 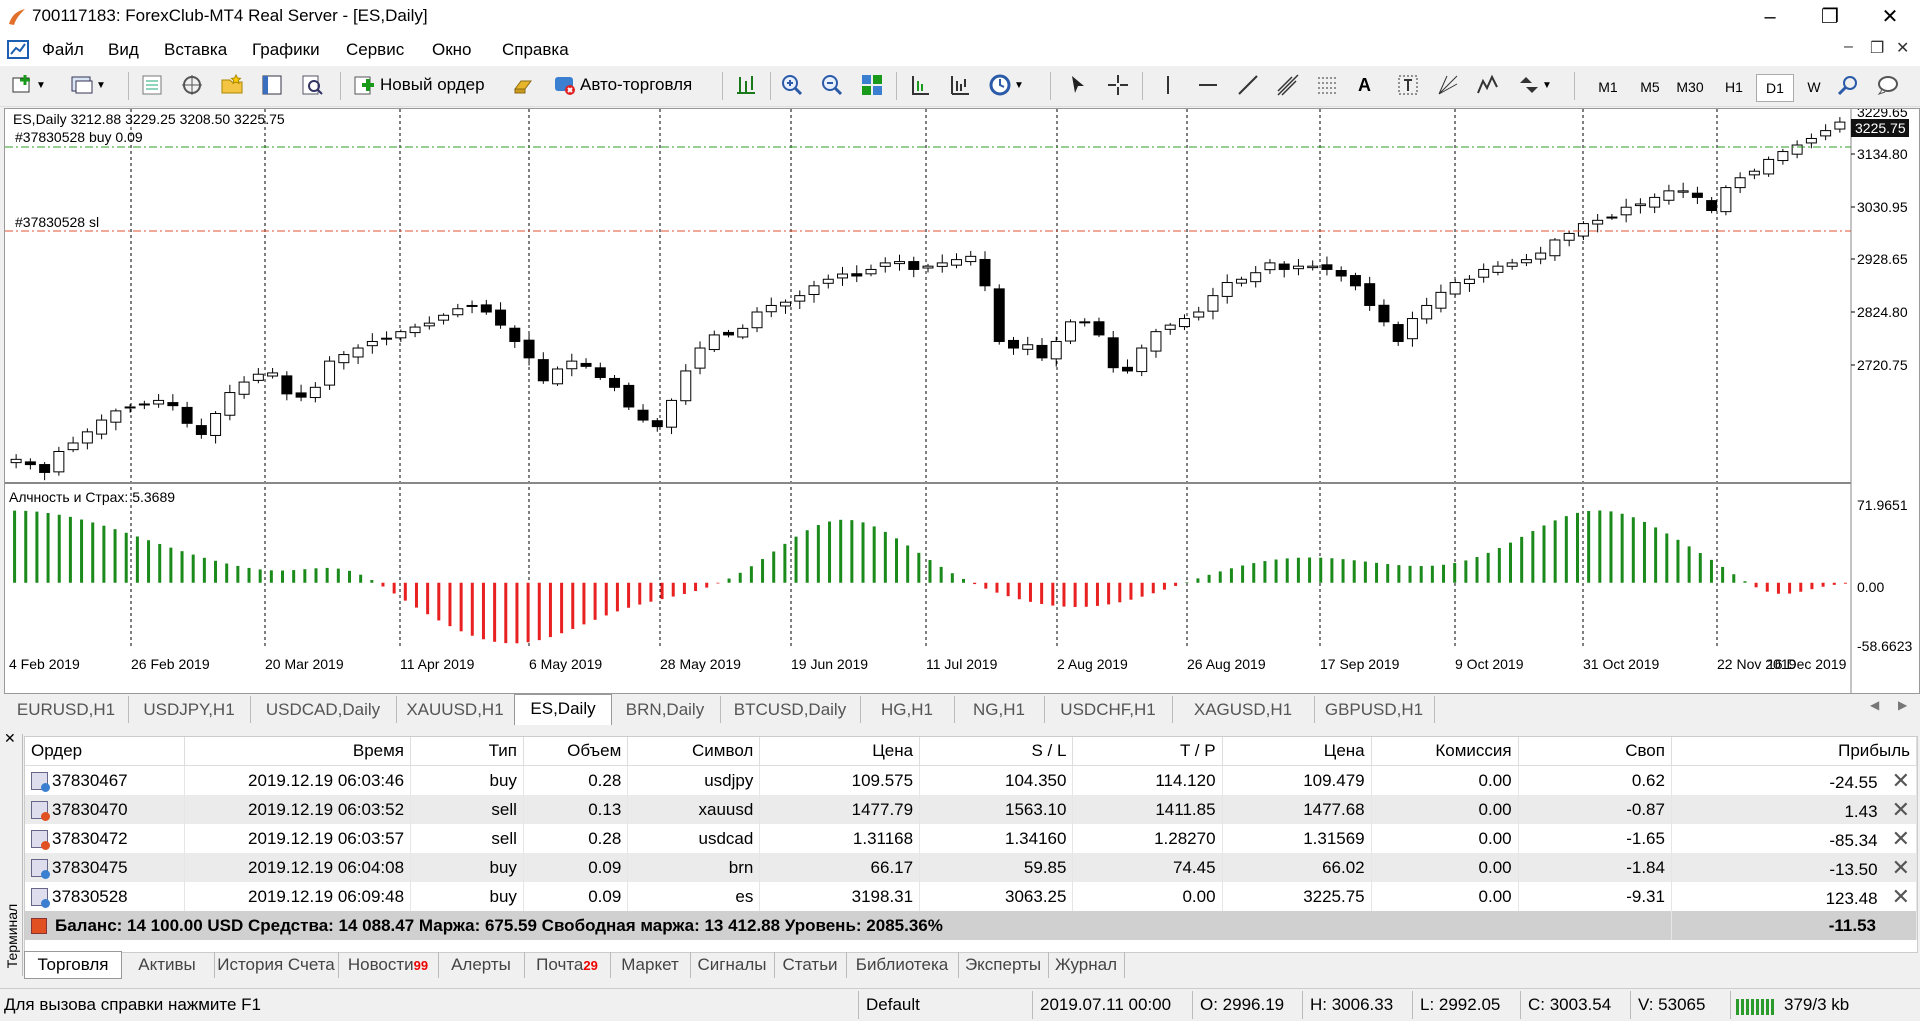 What do you see at coordinates (1445, 751) in the screenshot?
I see `column-header: Комиссия` at bounding box center [1445, 751].